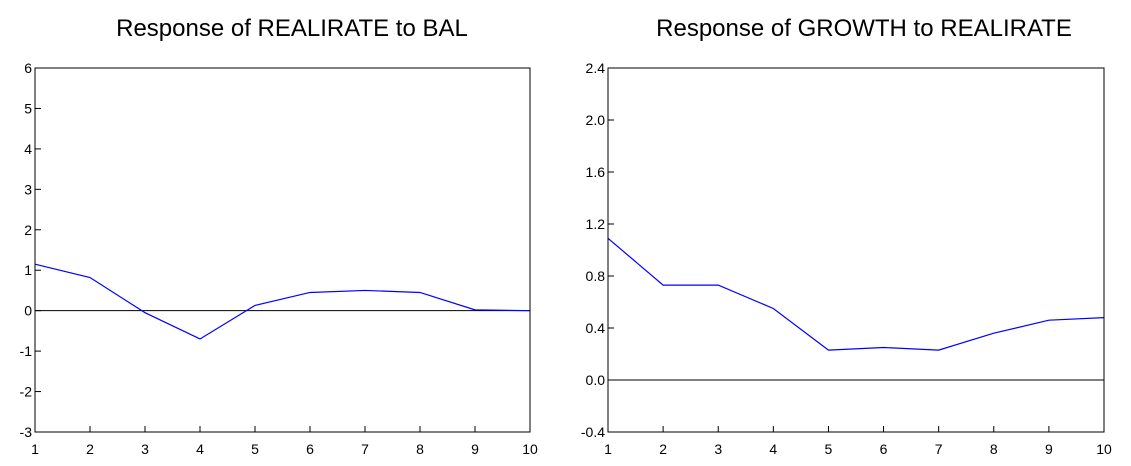 Image resolution: width=1131 pixels, height=466 pixels. Describe the element at coordinates (864, 28) in the screenshot. I see `chart-2-title: Response of GROWTH to REALIRATE` at that location.